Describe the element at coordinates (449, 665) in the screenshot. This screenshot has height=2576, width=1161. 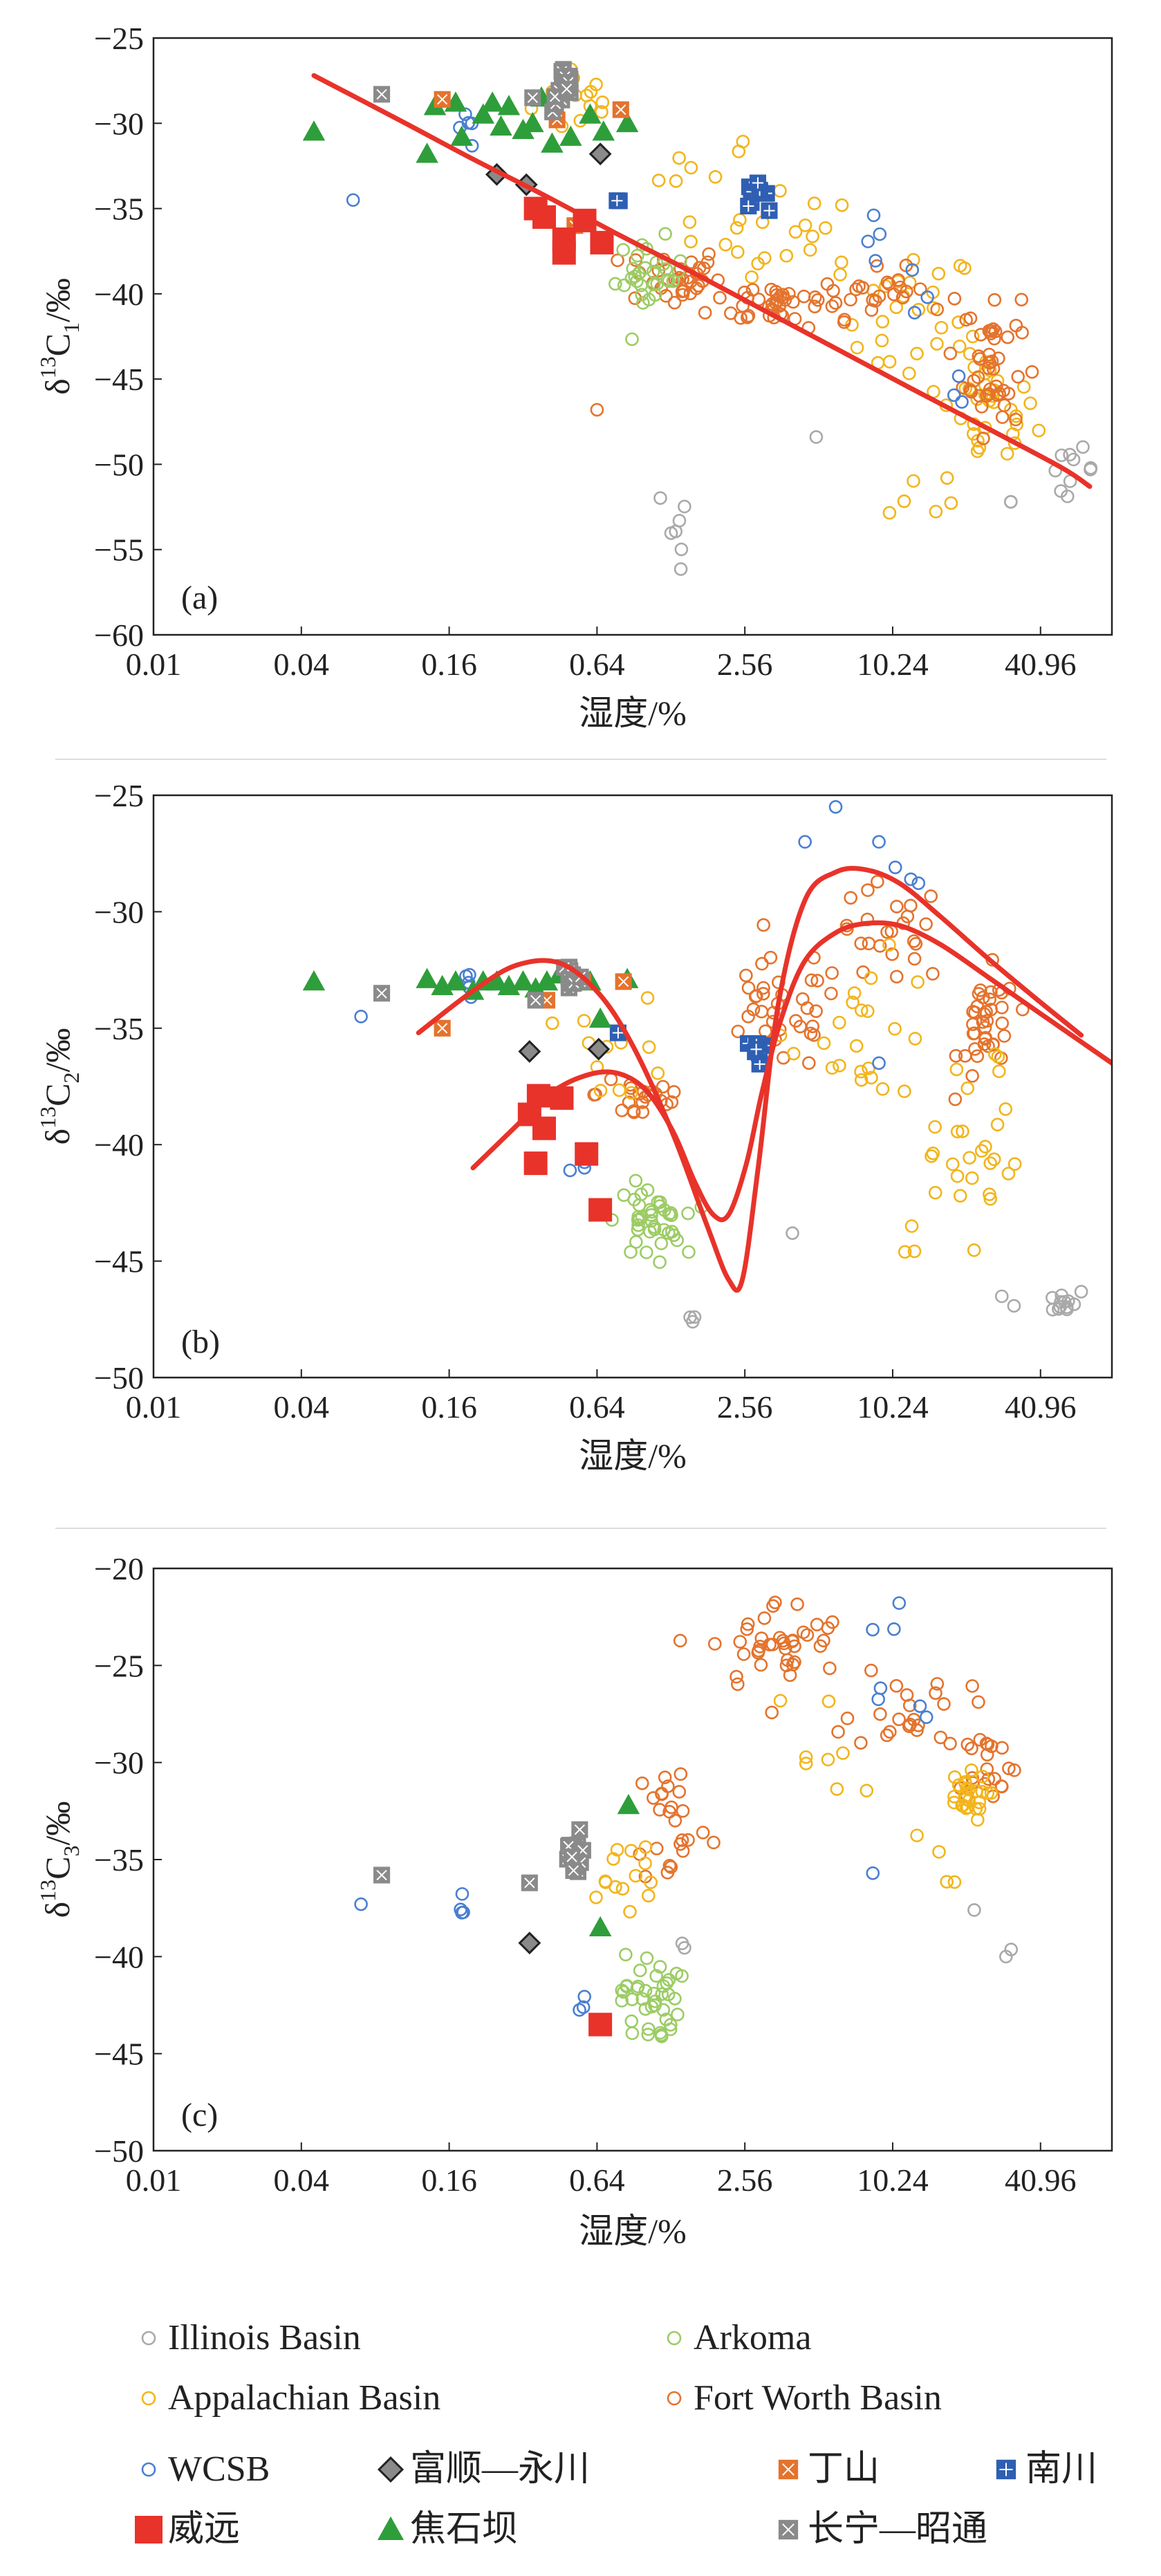
I see `x-tick-label: 0.16` at that location.